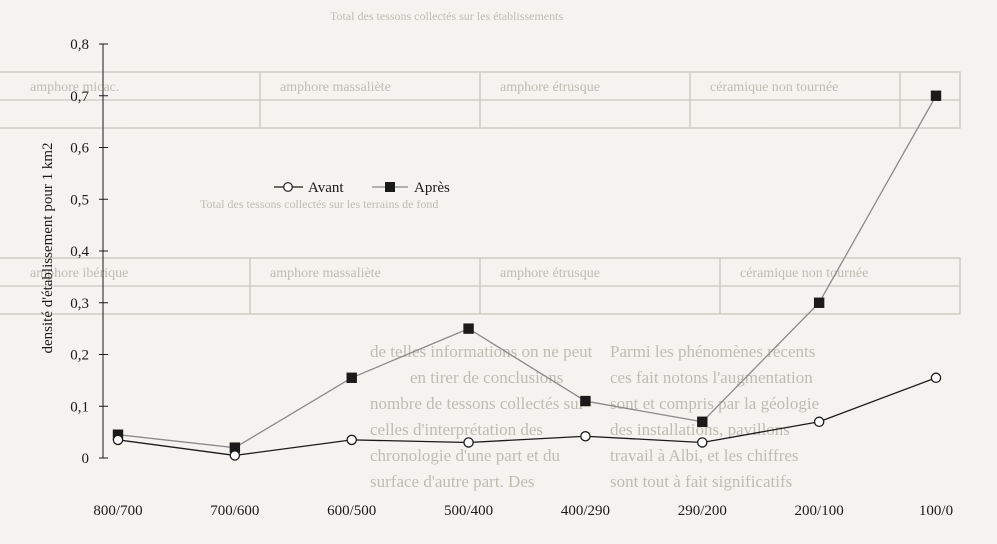 The height and width of the screenshot is (544, 997). Describe the element at coordinates (117, 511) in the screenshot. I see `x-tick-label: 800/700` at that location.